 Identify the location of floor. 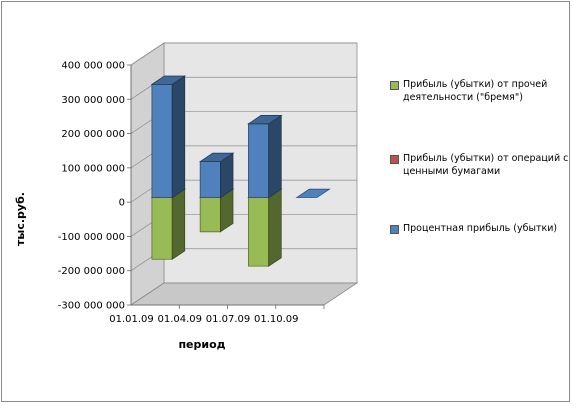
(244, 294).